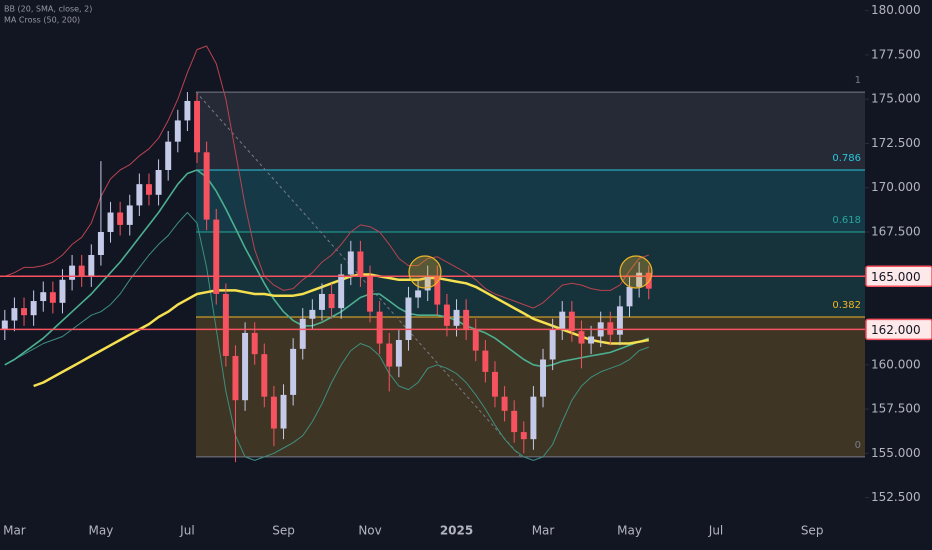  I want to click on fib-level-label: 0.618, so click(846, 220).